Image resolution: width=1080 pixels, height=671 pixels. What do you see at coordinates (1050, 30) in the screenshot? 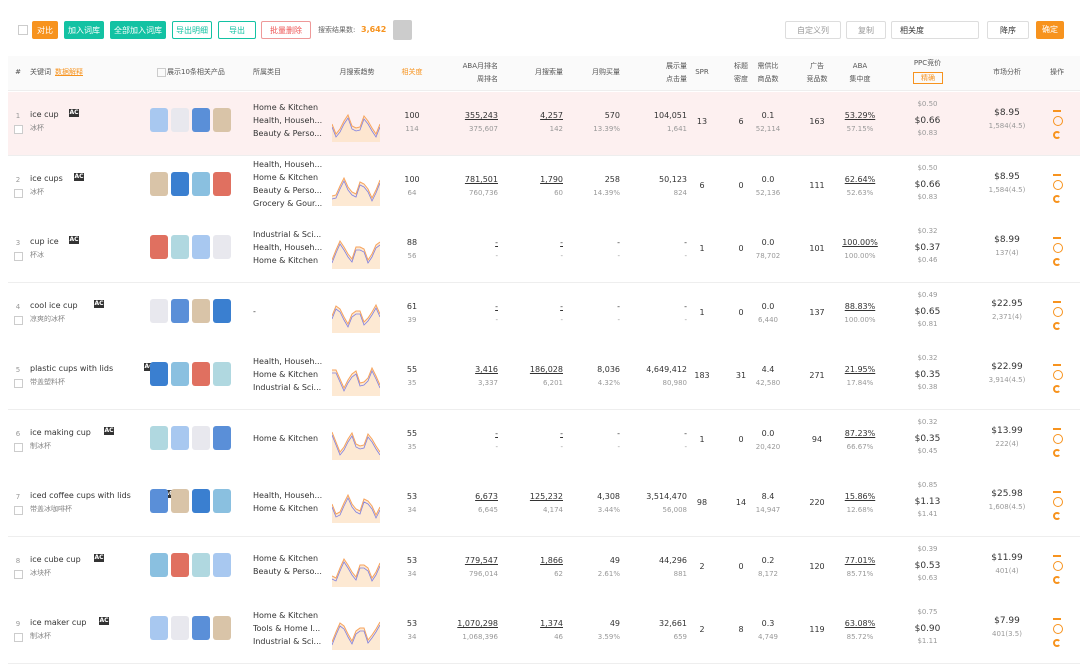
I see `confirm-button: 确定` at bounding box center [1050, 30].